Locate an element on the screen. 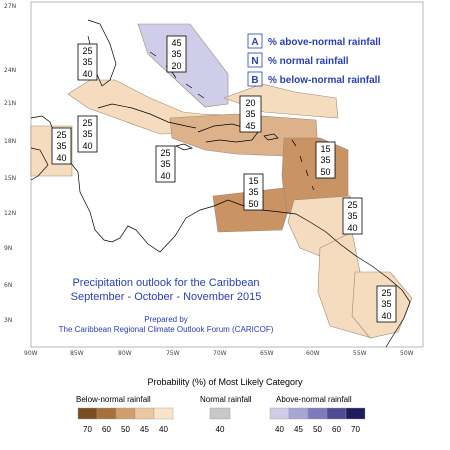  region-north-east-belt is located at coordinates (281, 101).